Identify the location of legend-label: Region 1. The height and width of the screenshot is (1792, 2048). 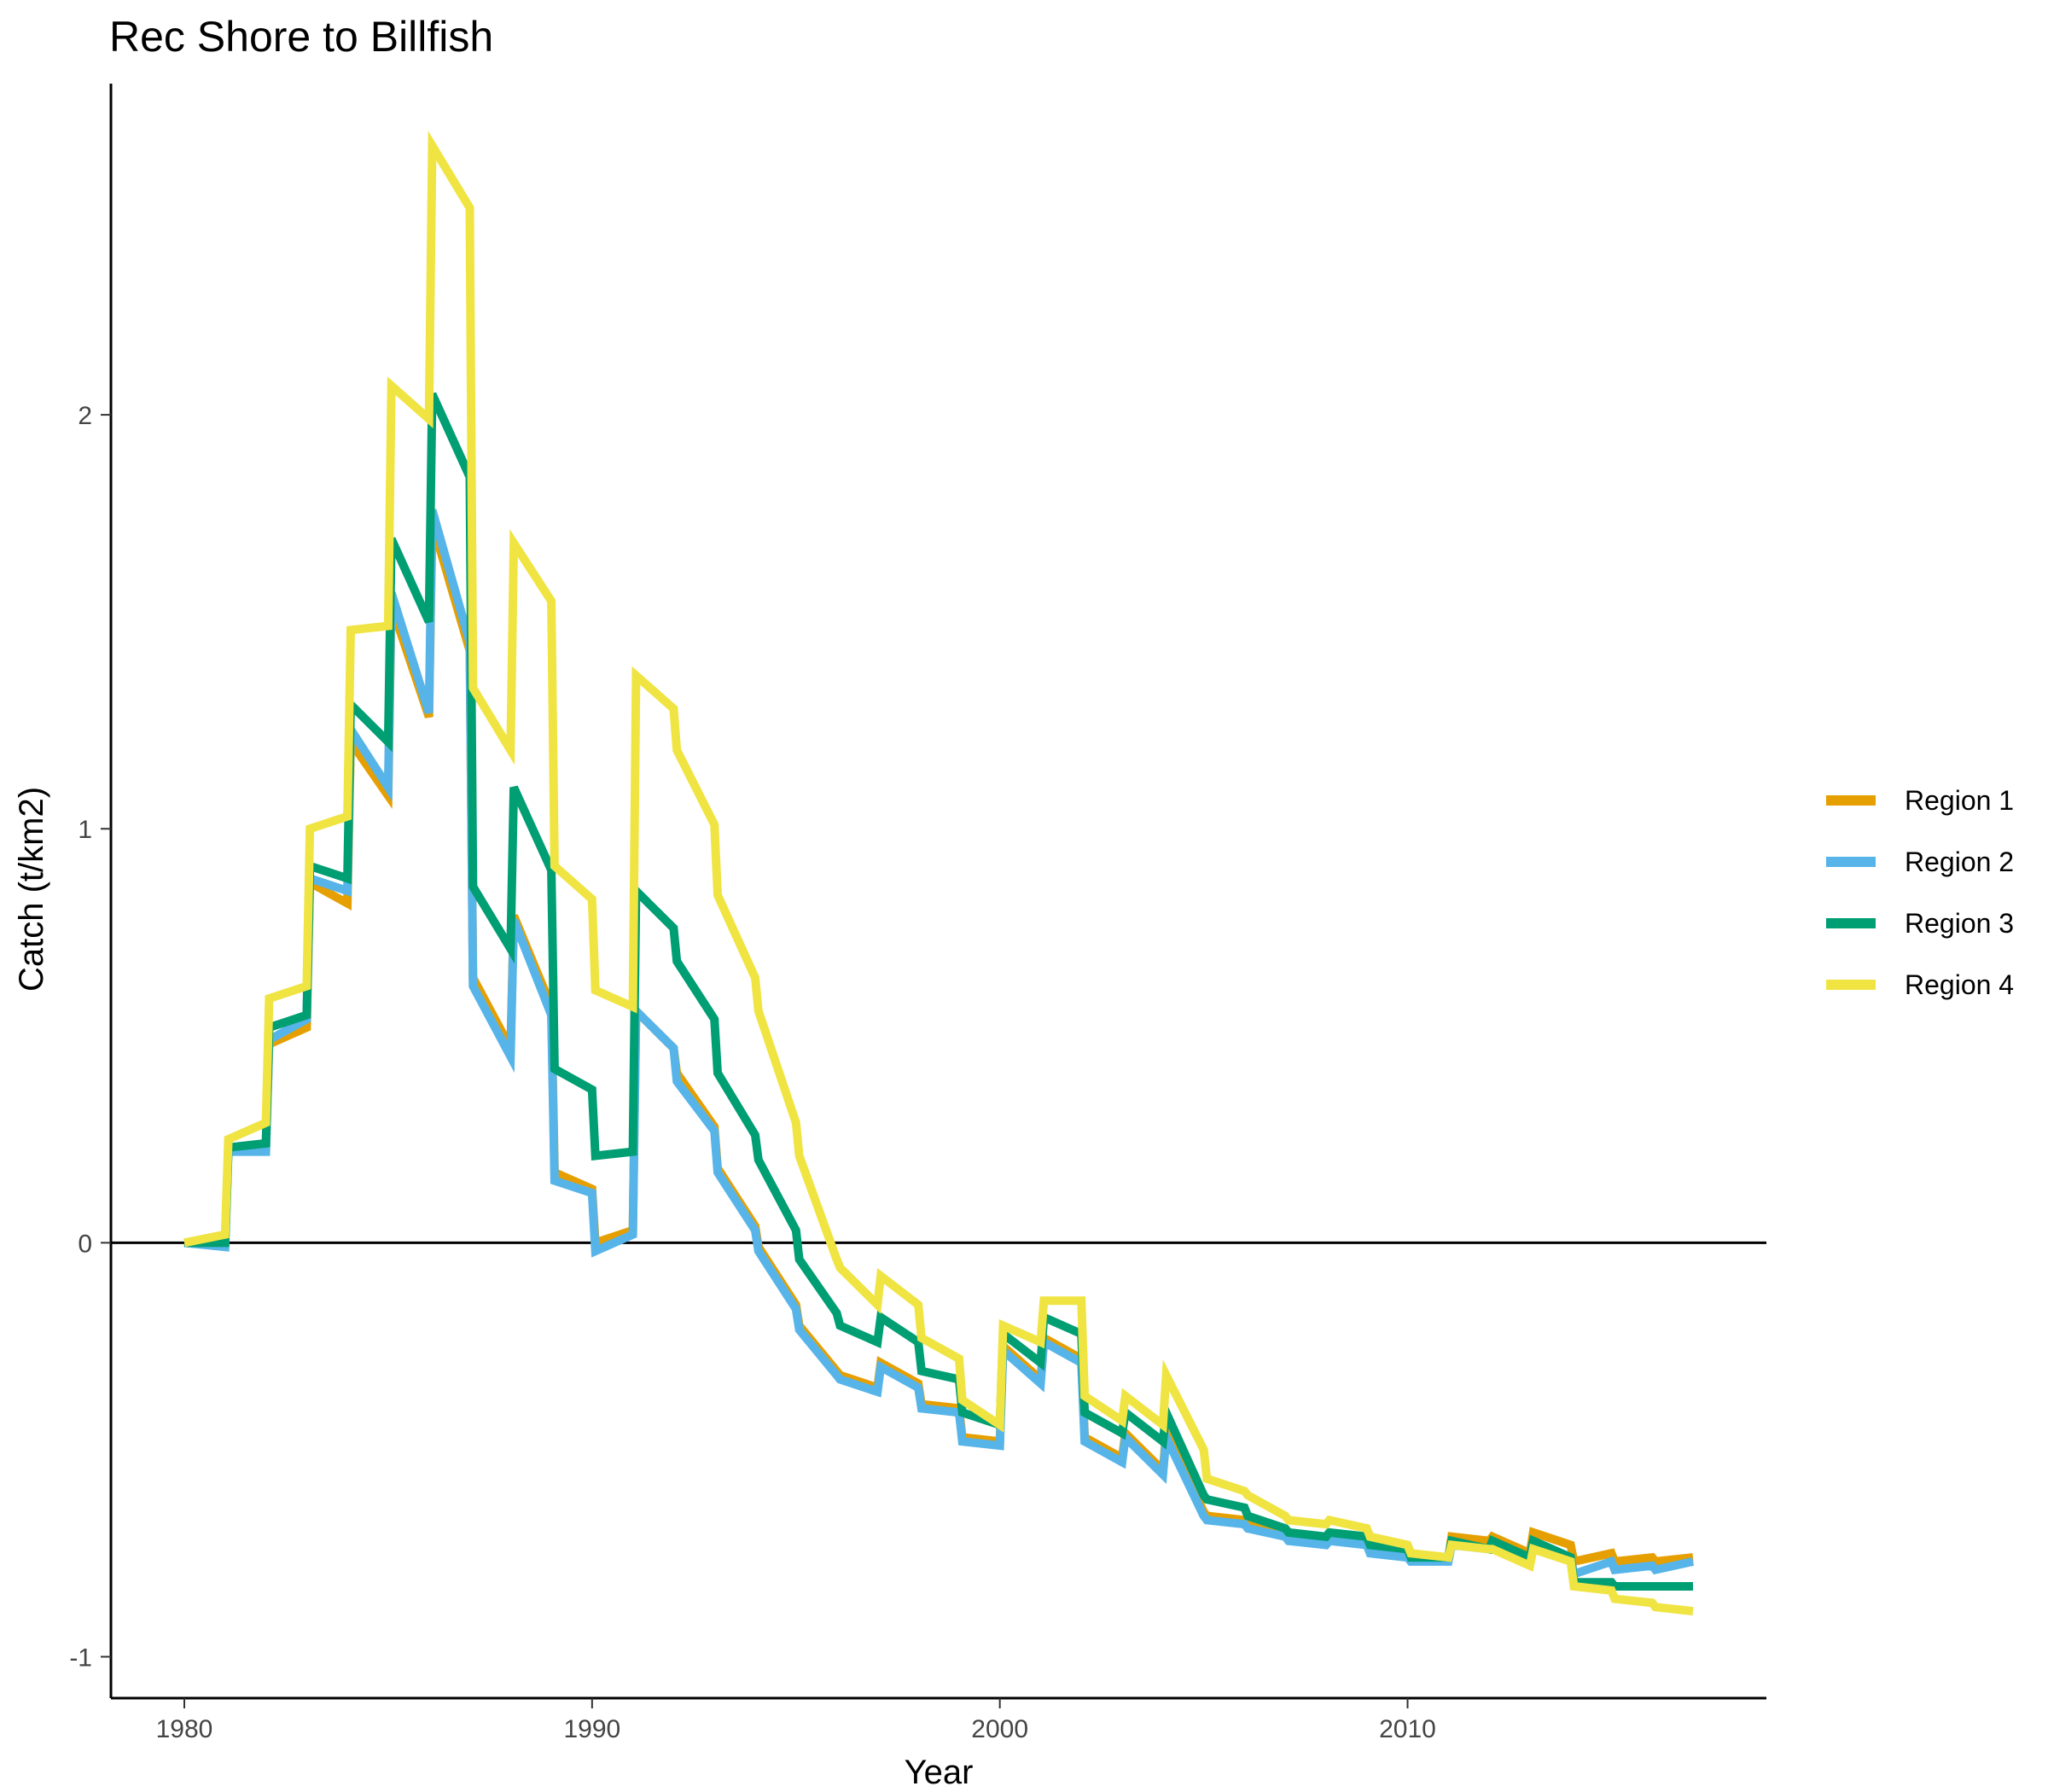
(1960, 800).